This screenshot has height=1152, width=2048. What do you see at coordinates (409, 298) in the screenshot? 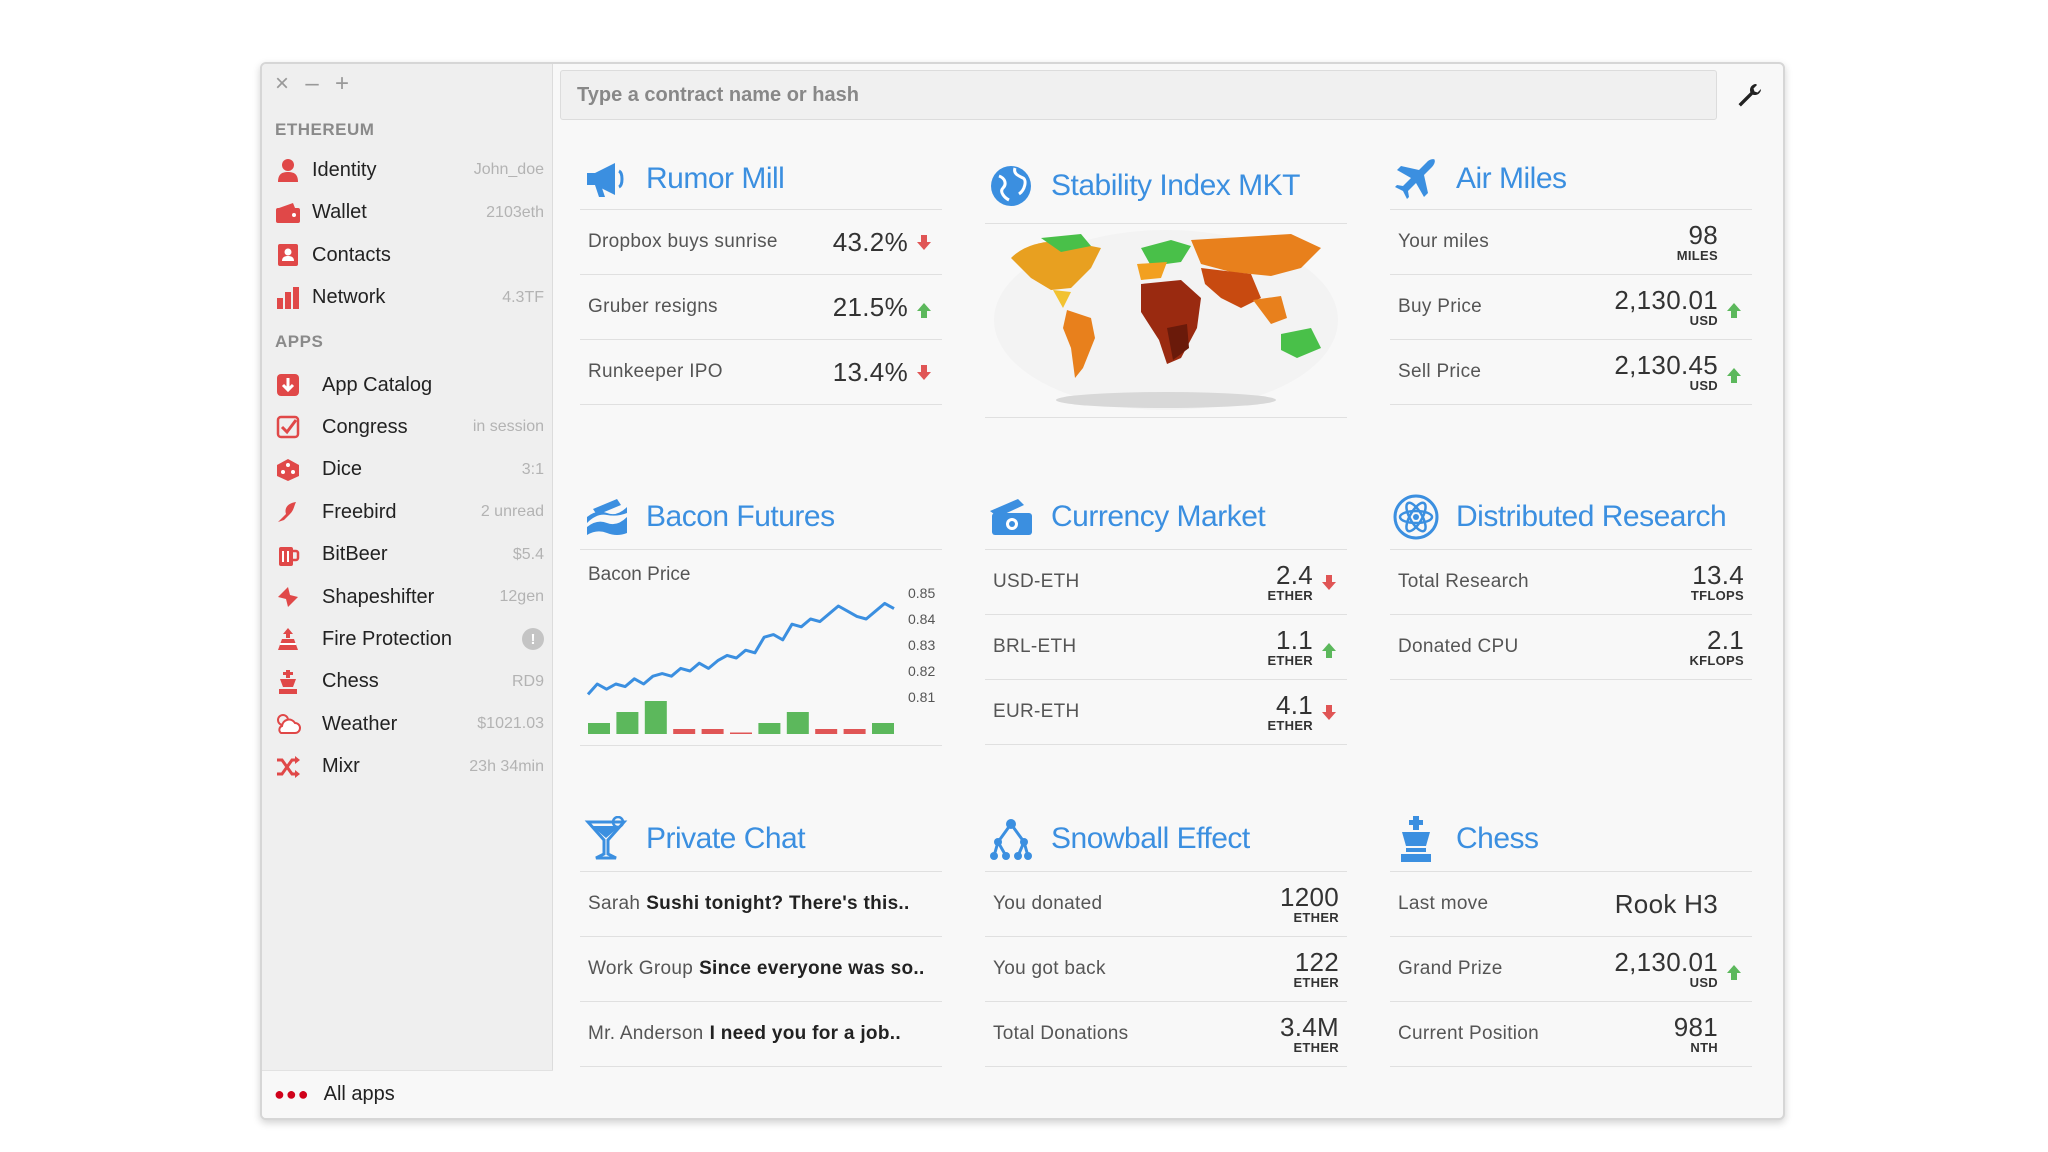
I see `sidebar-item-network: Network 4.3TF` at bounding box center [409, 298].